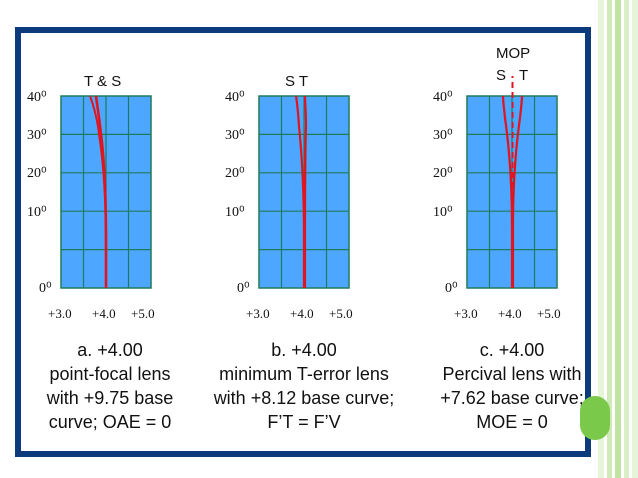  I want to click on curve-t, so click(305, 191).